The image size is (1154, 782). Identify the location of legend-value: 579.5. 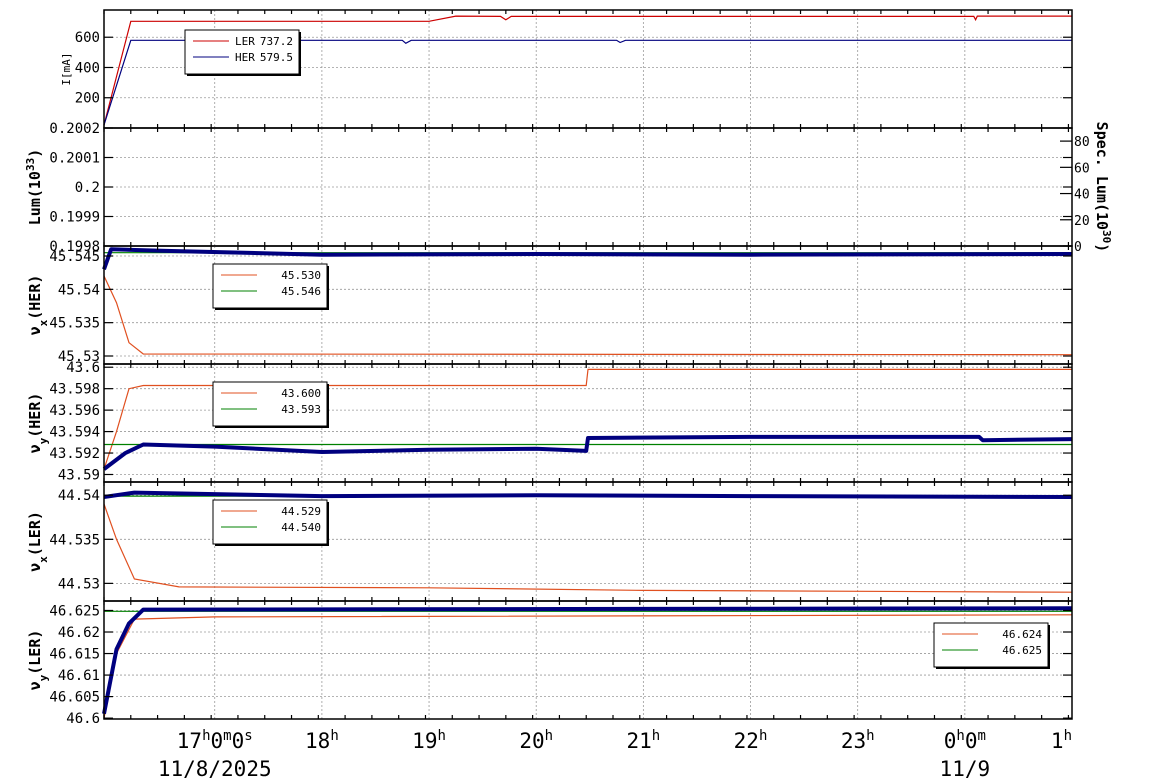
(276, 57).